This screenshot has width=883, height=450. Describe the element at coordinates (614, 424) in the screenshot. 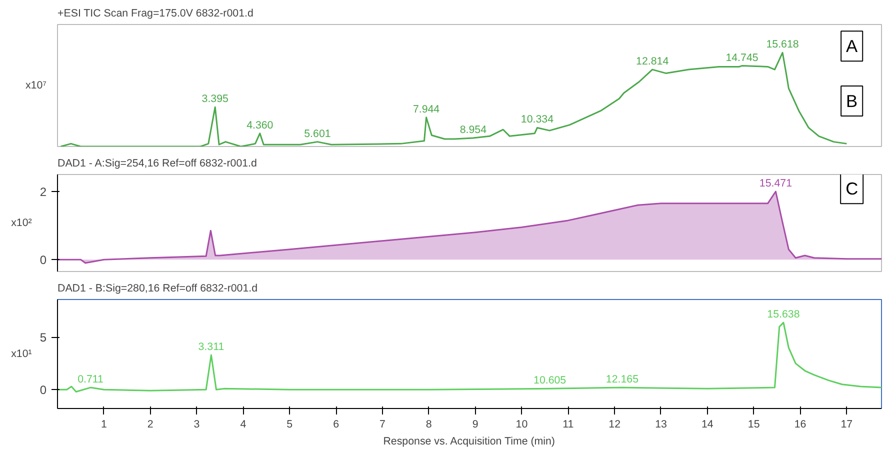

I see `x-tick-label: 12` at that location.